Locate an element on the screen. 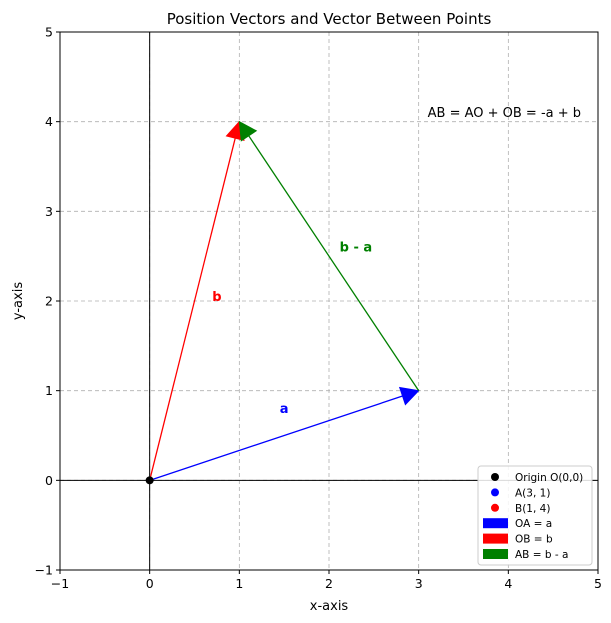 This screenshot has height=623, width=611. legend-label-4: OB = b is located at coordinates (534, 540).